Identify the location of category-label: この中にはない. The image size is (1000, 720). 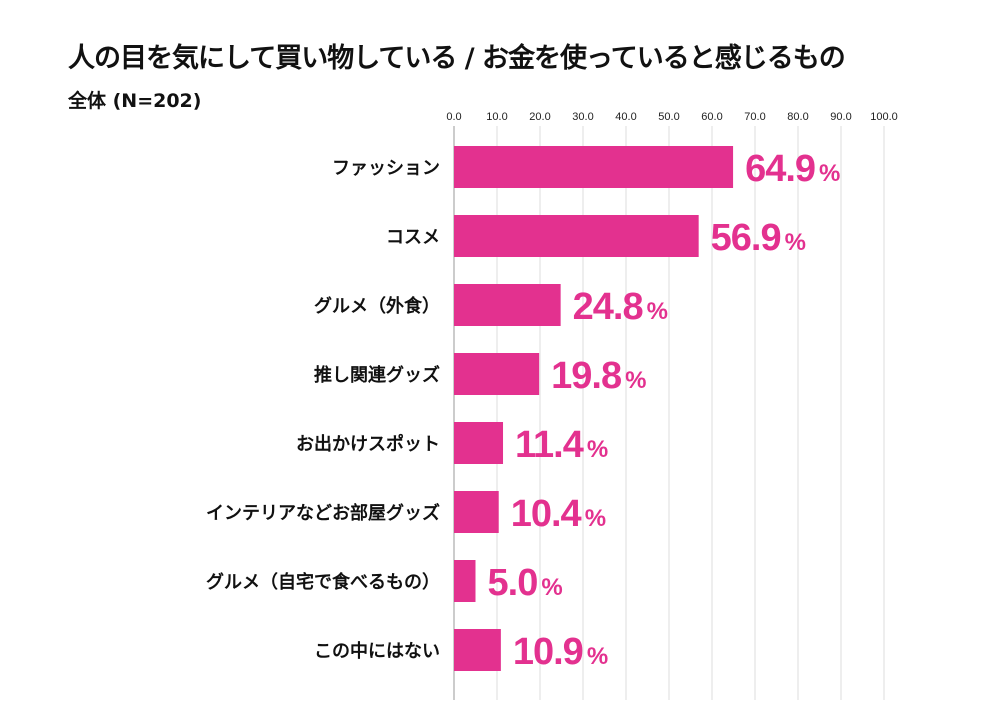
(377, 651).